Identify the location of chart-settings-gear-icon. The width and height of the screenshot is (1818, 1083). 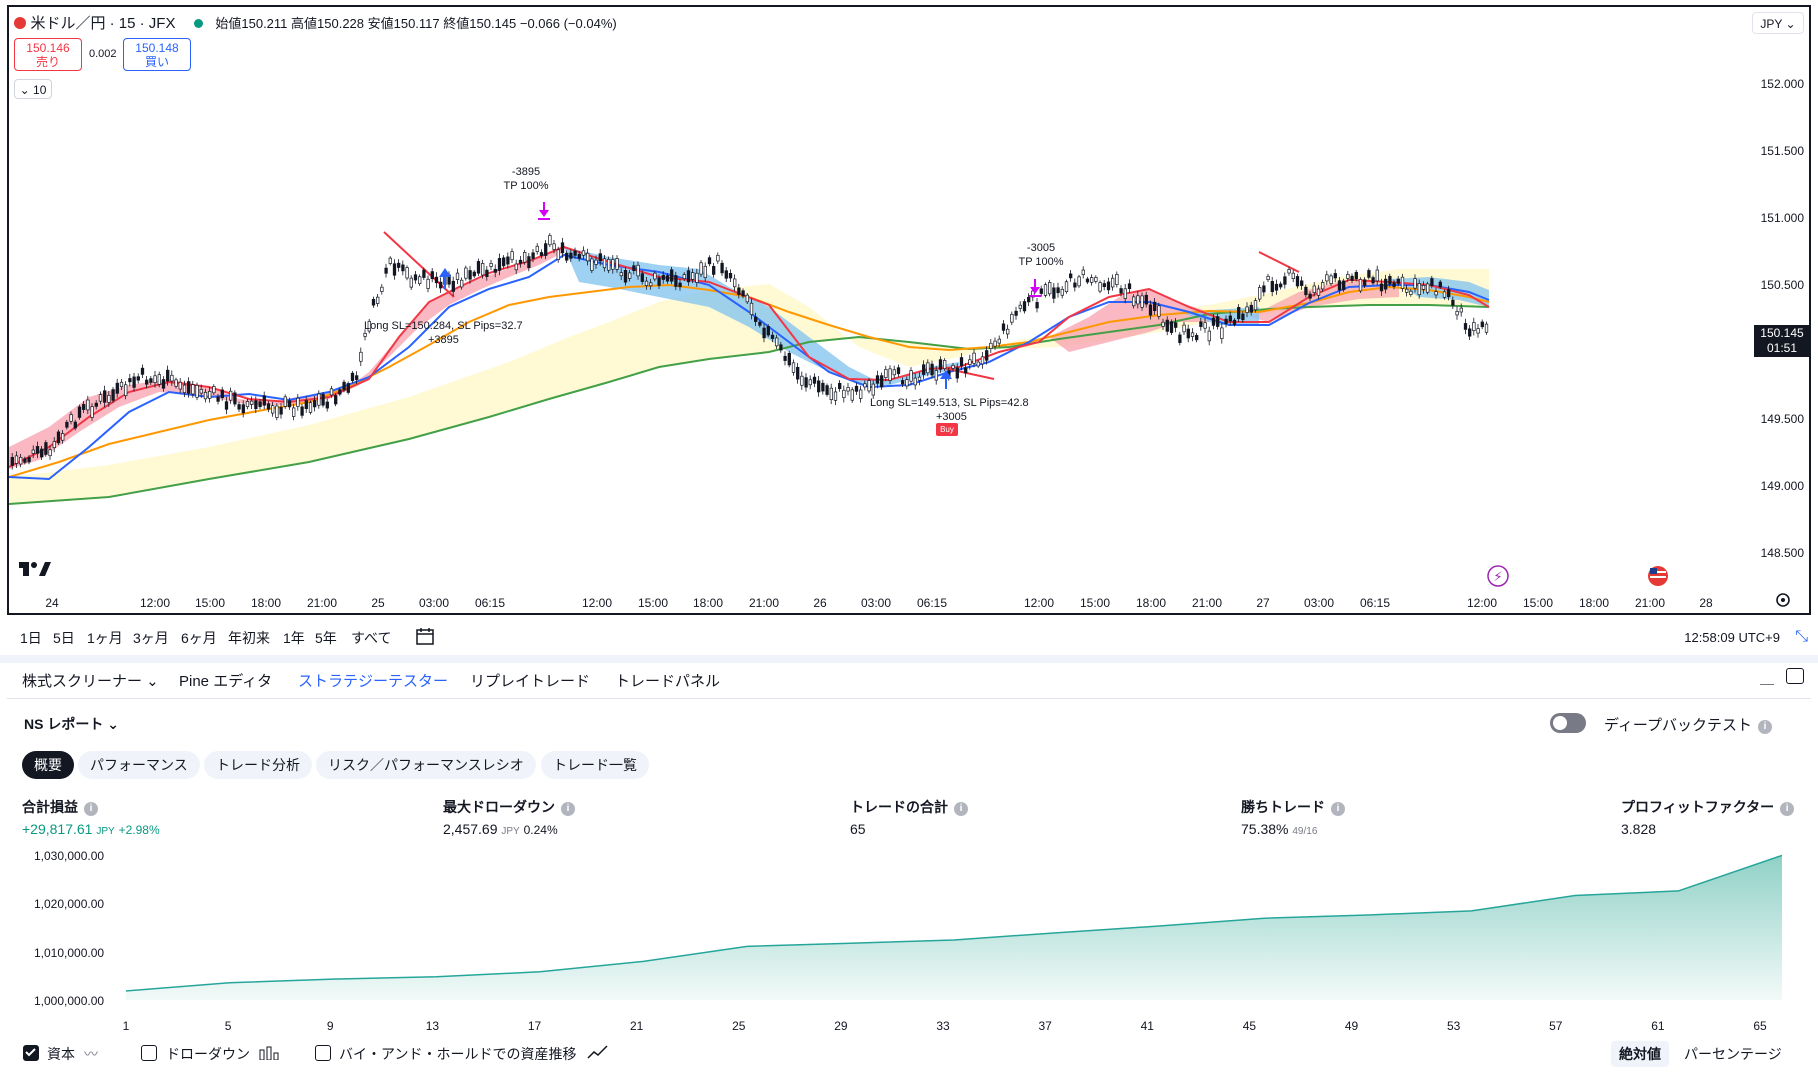
(1783, 600).